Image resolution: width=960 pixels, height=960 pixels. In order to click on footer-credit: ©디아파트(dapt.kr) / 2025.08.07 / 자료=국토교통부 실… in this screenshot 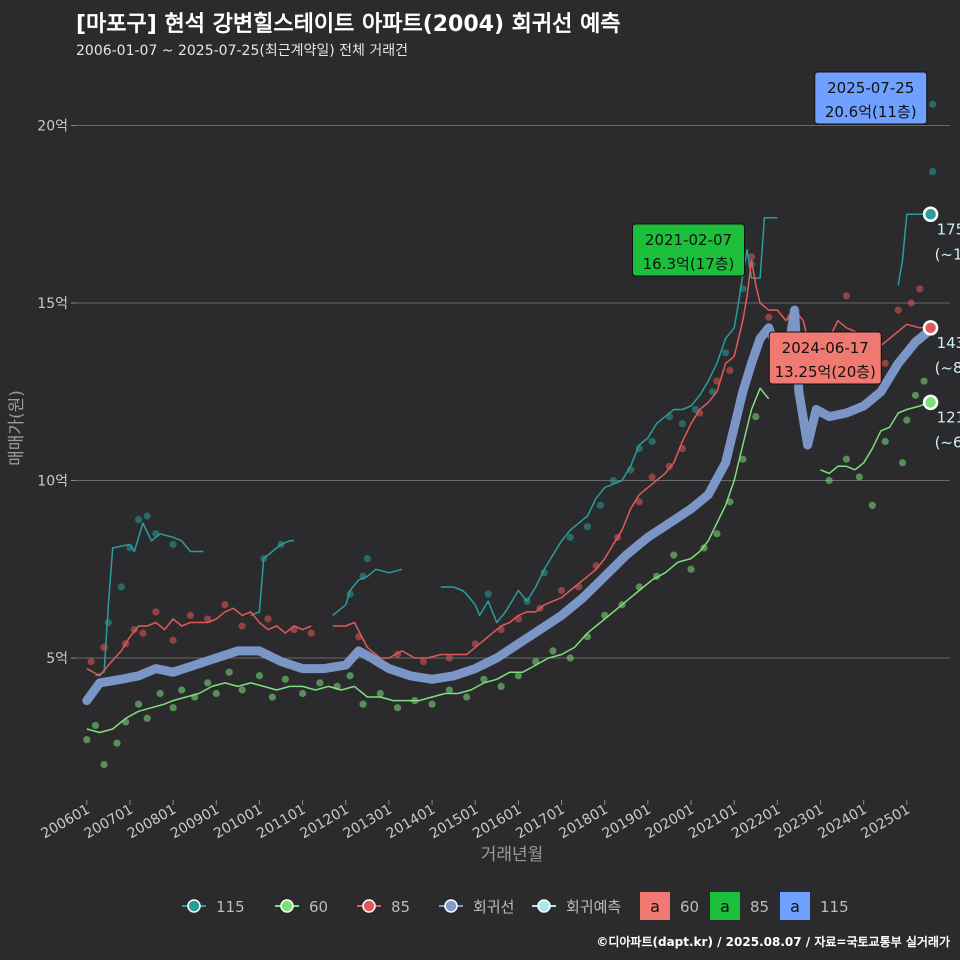, I will do `click(773, 942)`.